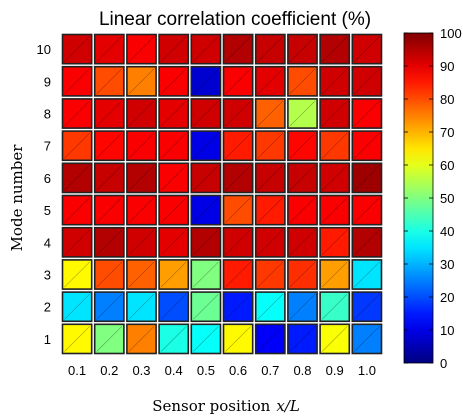 The image size is (463, 417). Describe the element at coordinates (141, 370) in the screenshot. I see `x-tick-label: 0.3` at that location.